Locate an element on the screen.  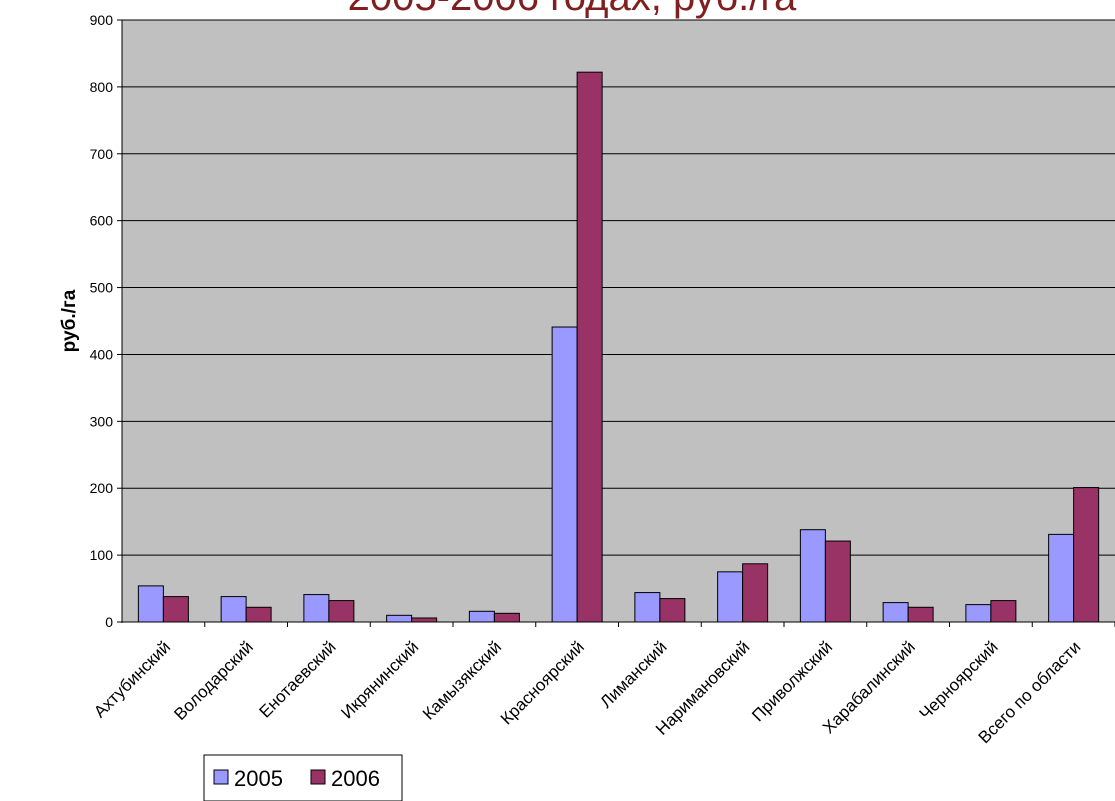
legend: 2005 2006 is located at coordinates (303, 777).